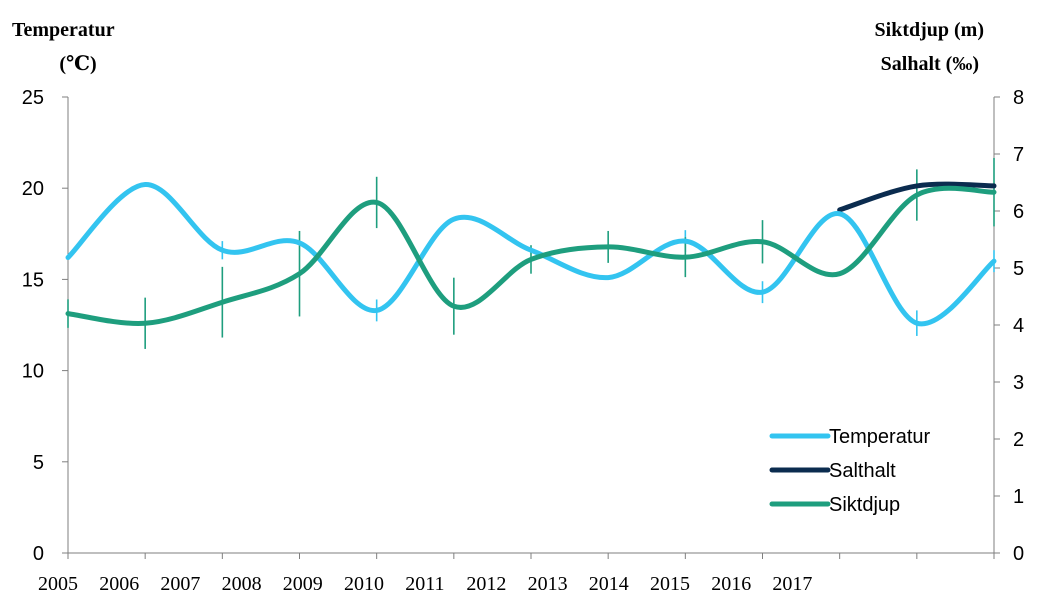 This screenshot has height=601, width=1043. I want to click on x-tick-label: 2014, so click(609, 584).